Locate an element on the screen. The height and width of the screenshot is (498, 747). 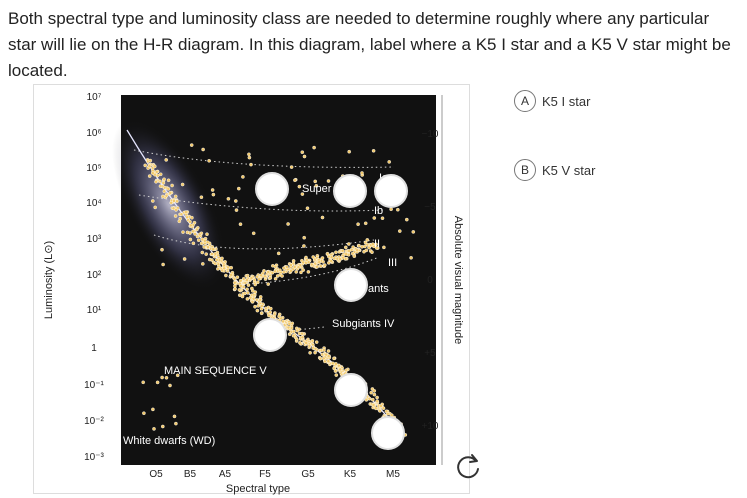
label-giants: ants is located at coordinates (378, 289).